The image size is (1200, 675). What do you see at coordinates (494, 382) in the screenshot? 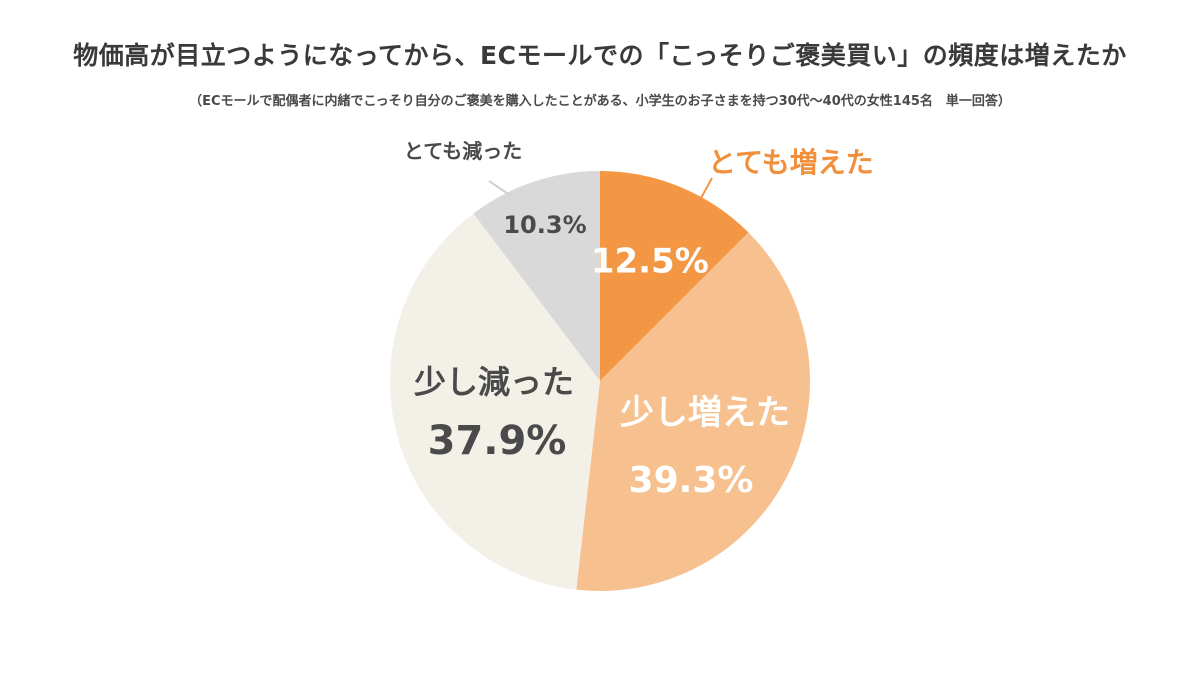
I see `category-label-slightly-decreased: 少し減った` at bounding box center [494, 382].